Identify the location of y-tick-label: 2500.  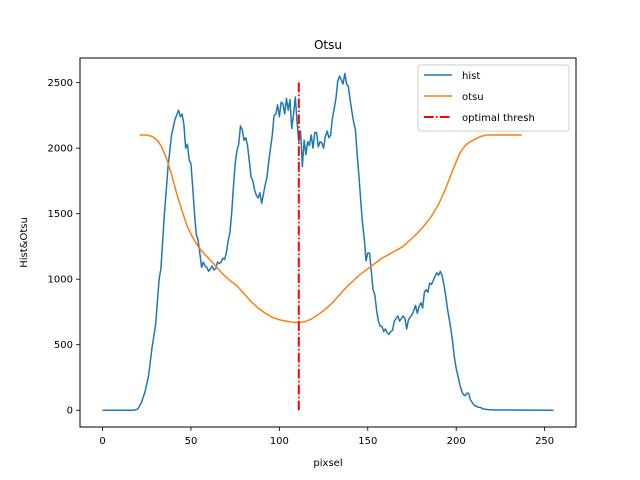
(60, 83).